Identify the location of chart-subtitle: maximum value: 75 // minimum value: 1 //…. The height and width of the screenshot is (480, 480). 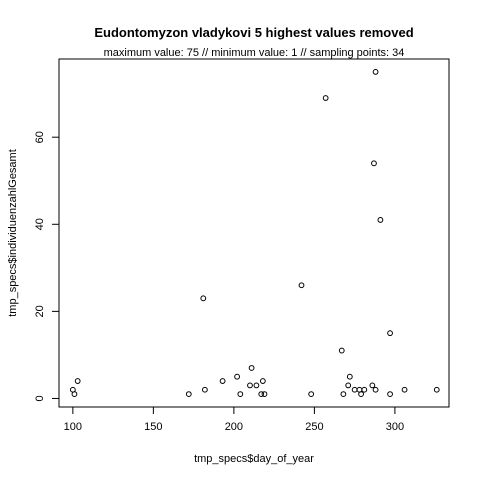
(254, 53).